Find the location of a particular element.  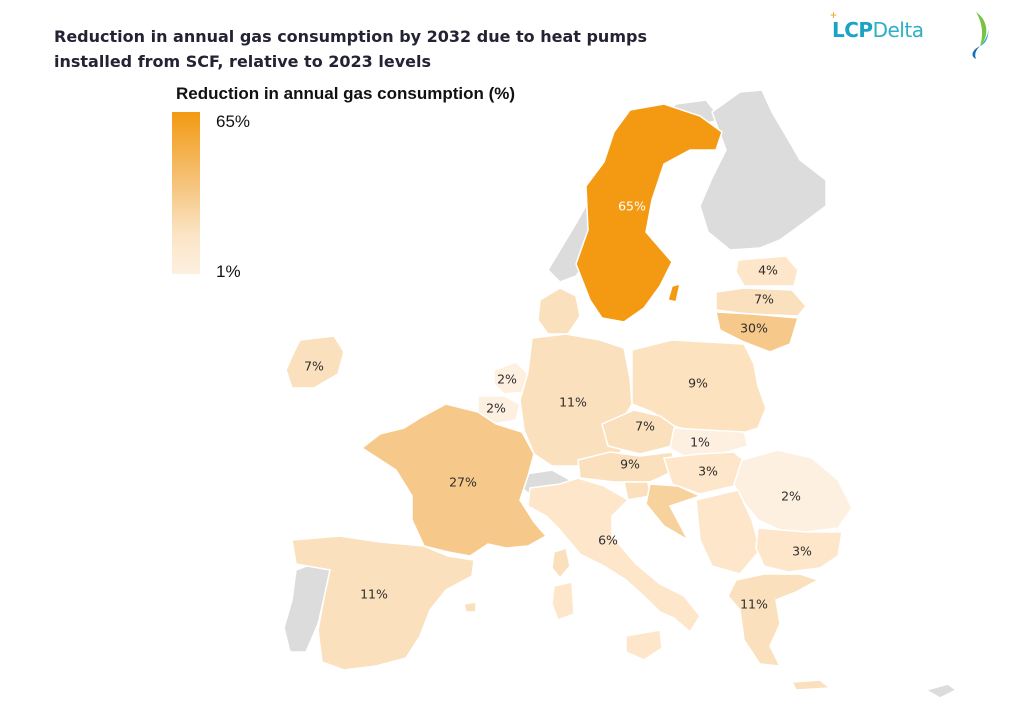

country-slovenia is located at coordinates (637, 491).